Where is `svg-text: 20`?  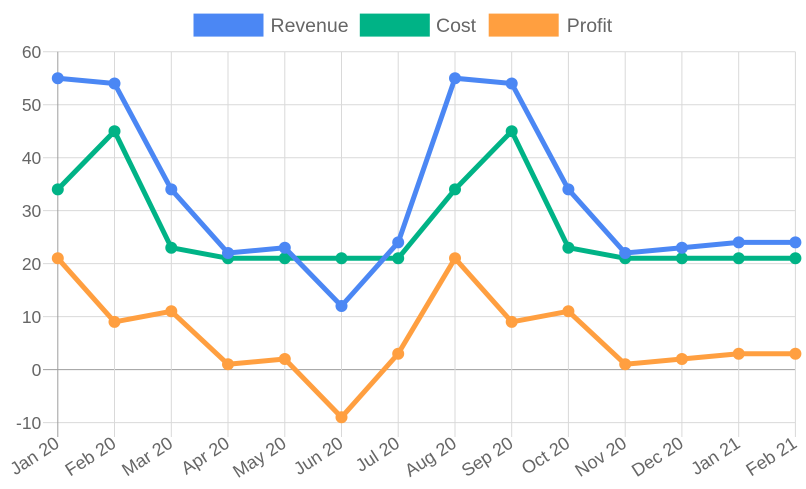
svg-text: 20 is located at coordinates (32, 264).